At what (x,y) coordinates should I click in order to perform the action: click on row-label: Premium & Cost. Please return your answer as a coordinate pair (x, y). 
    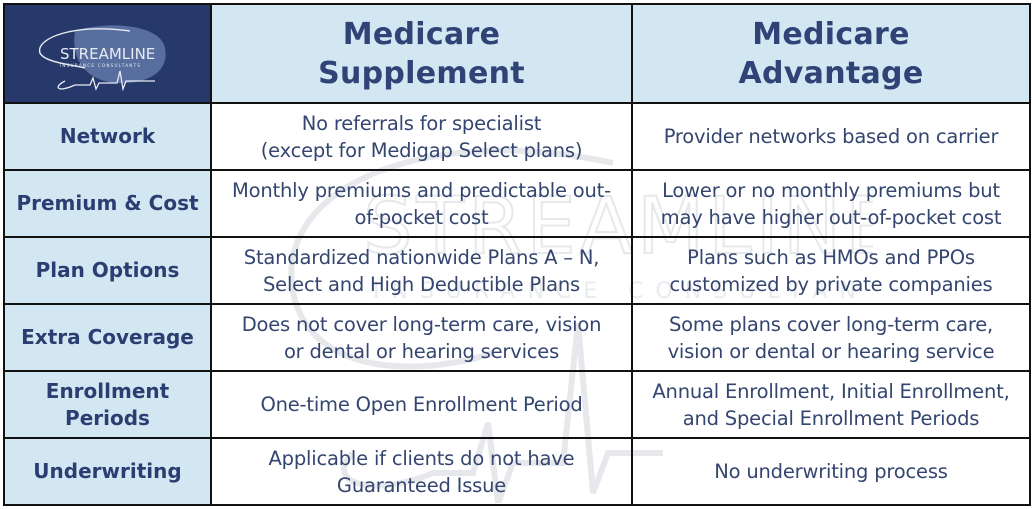
    Looking at the image, I should click on (107, 203).